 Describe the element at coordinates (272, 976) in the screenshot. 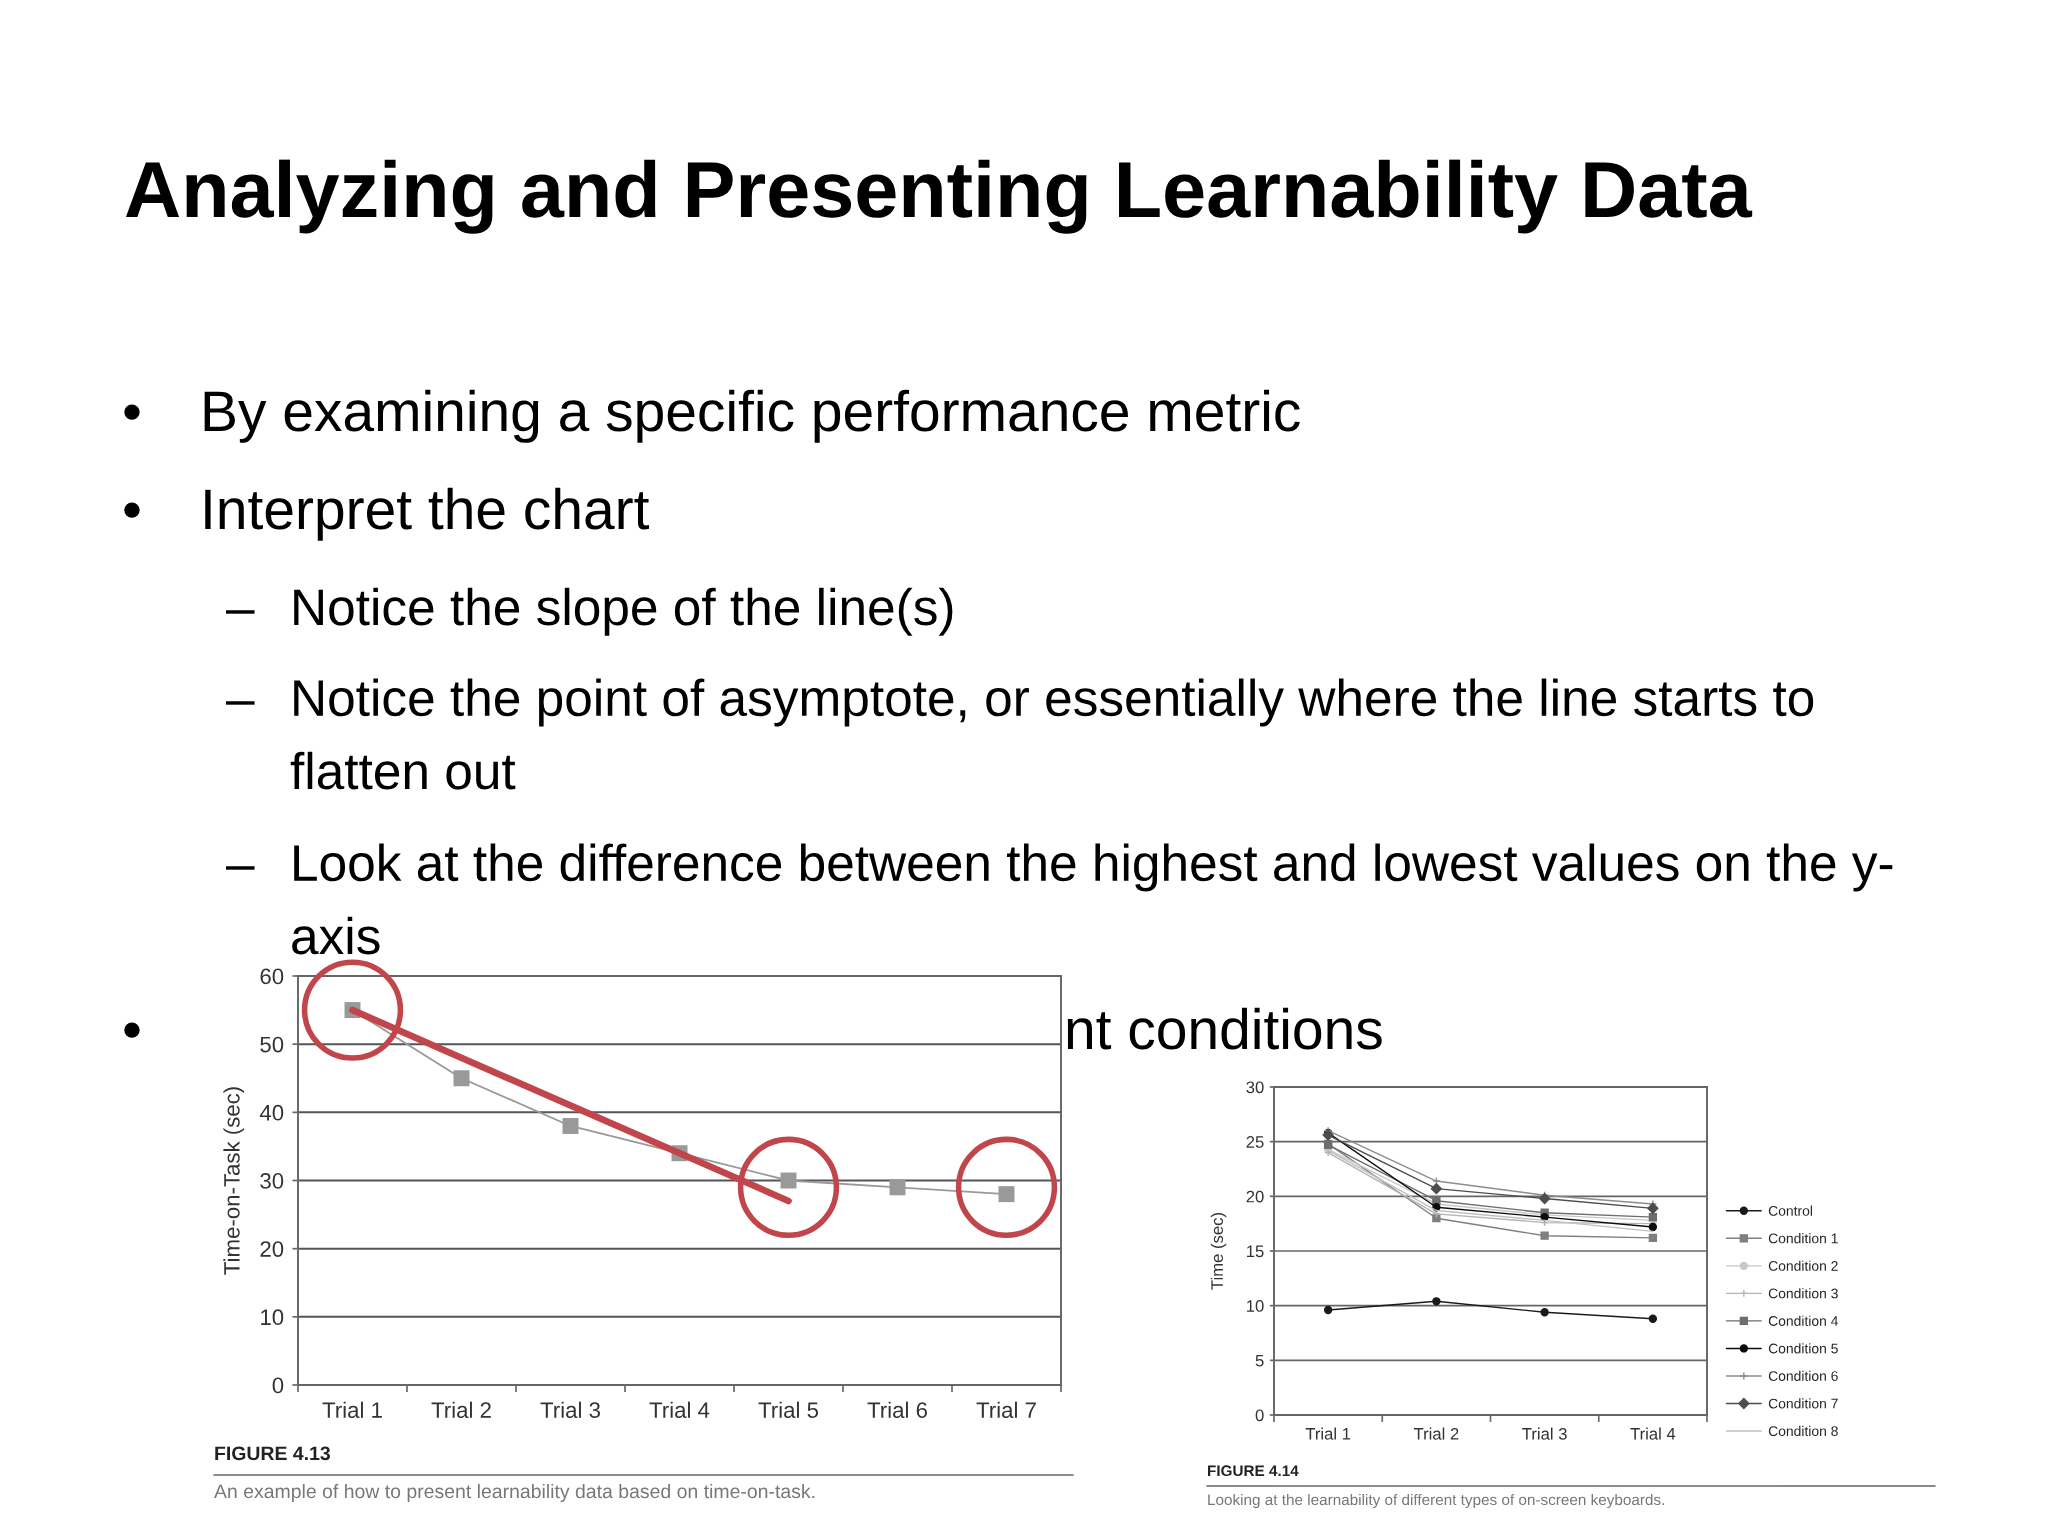

I see `y-tick-label: 60` at that location.